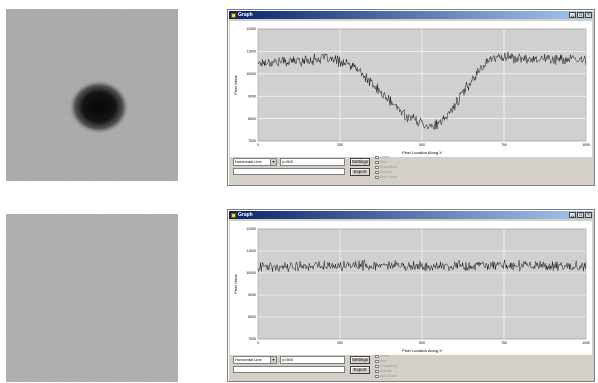 The height and width of the screenshot is (383, 598). I want to click on x-tick-labels: 0 250 500 750 1000, so click(423, 343).